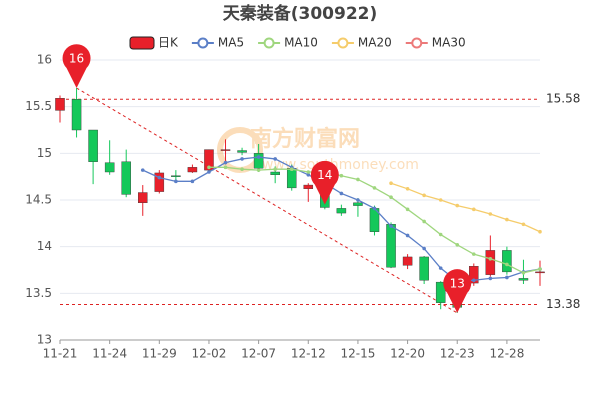  I want to click on x-tick-label: 11-21, so click(60, 354).